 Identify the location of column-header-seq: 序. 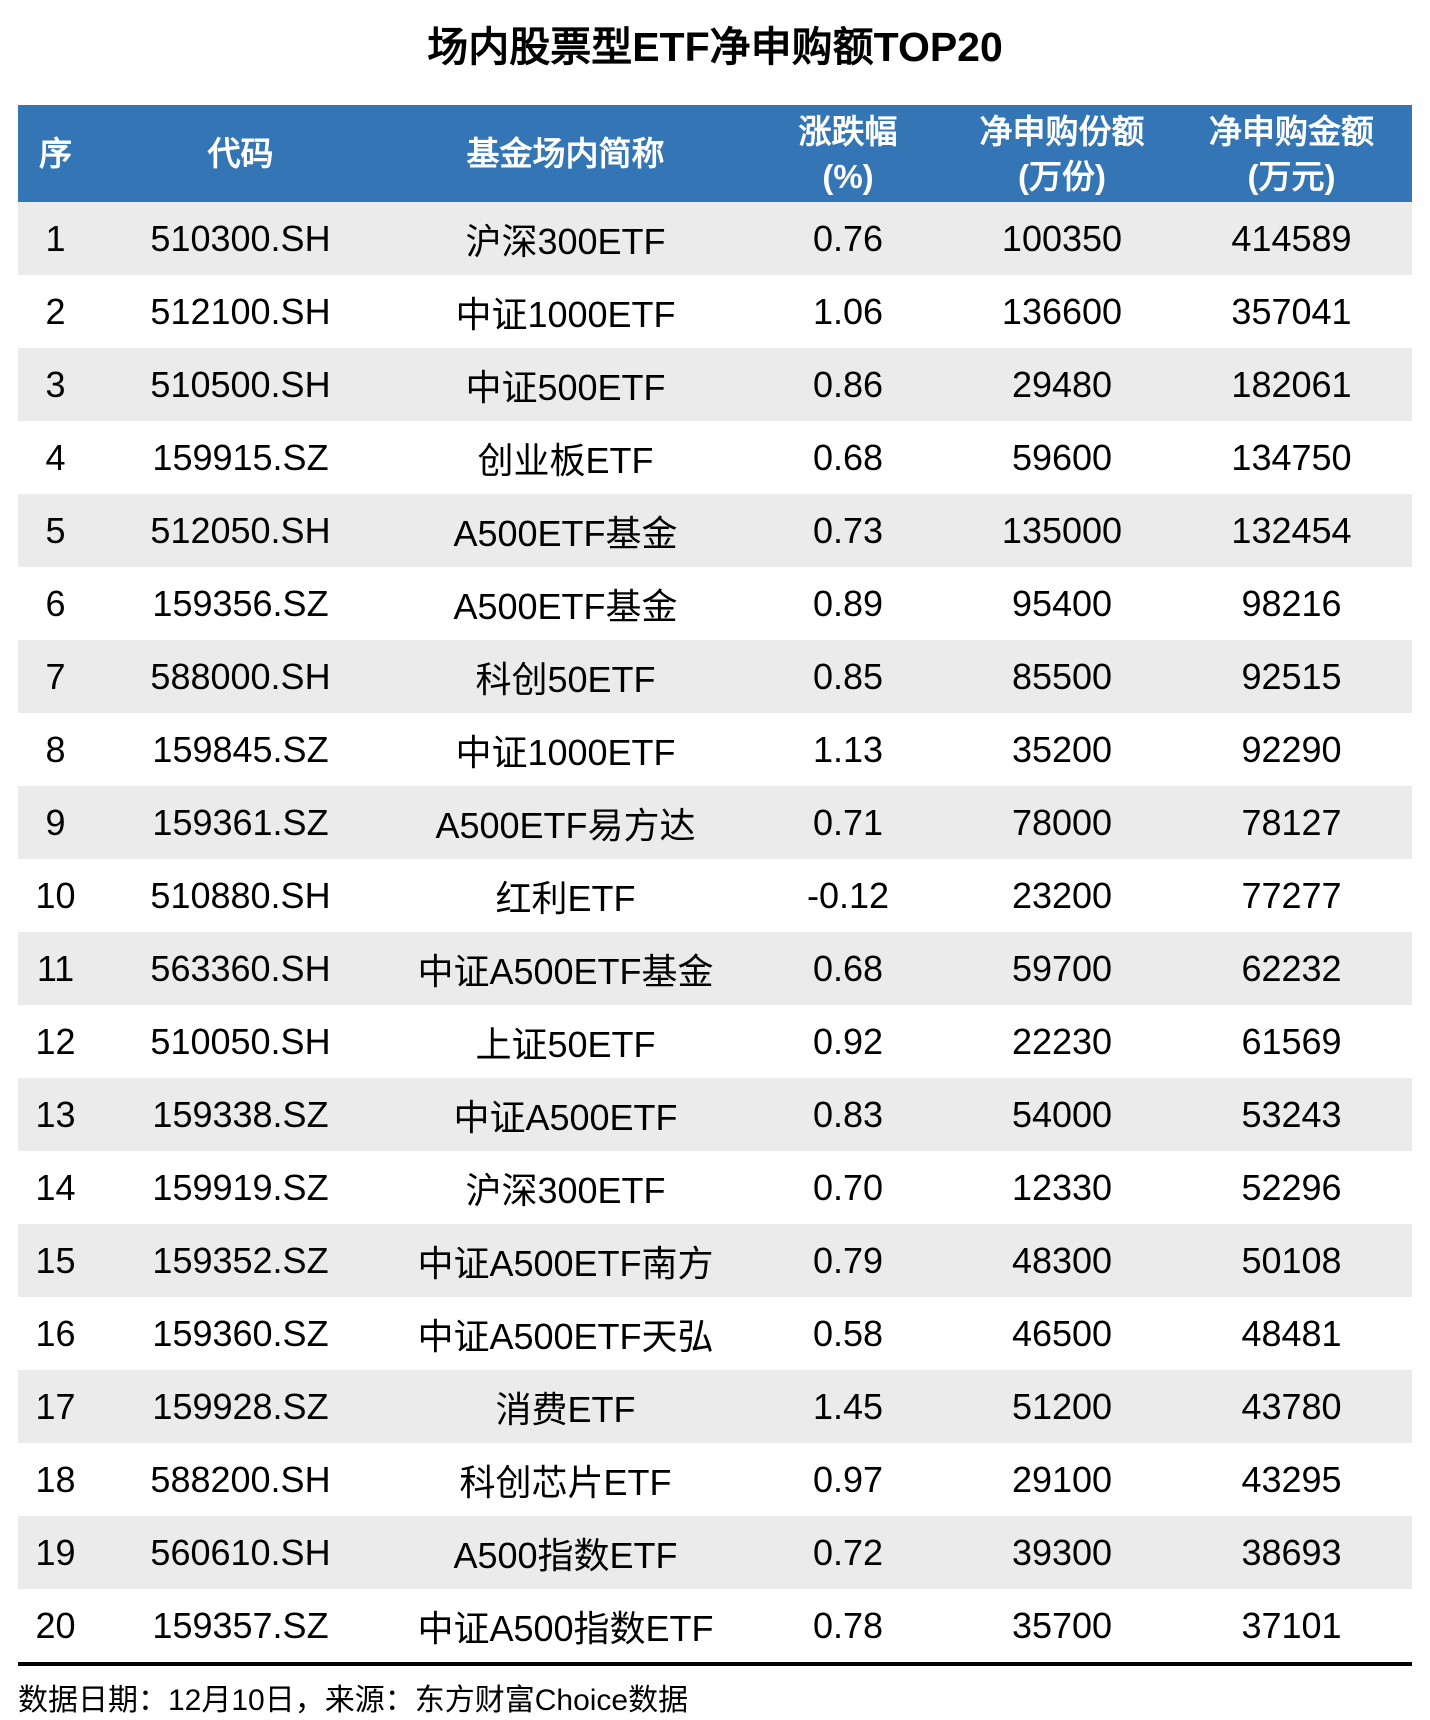
(55, 153).